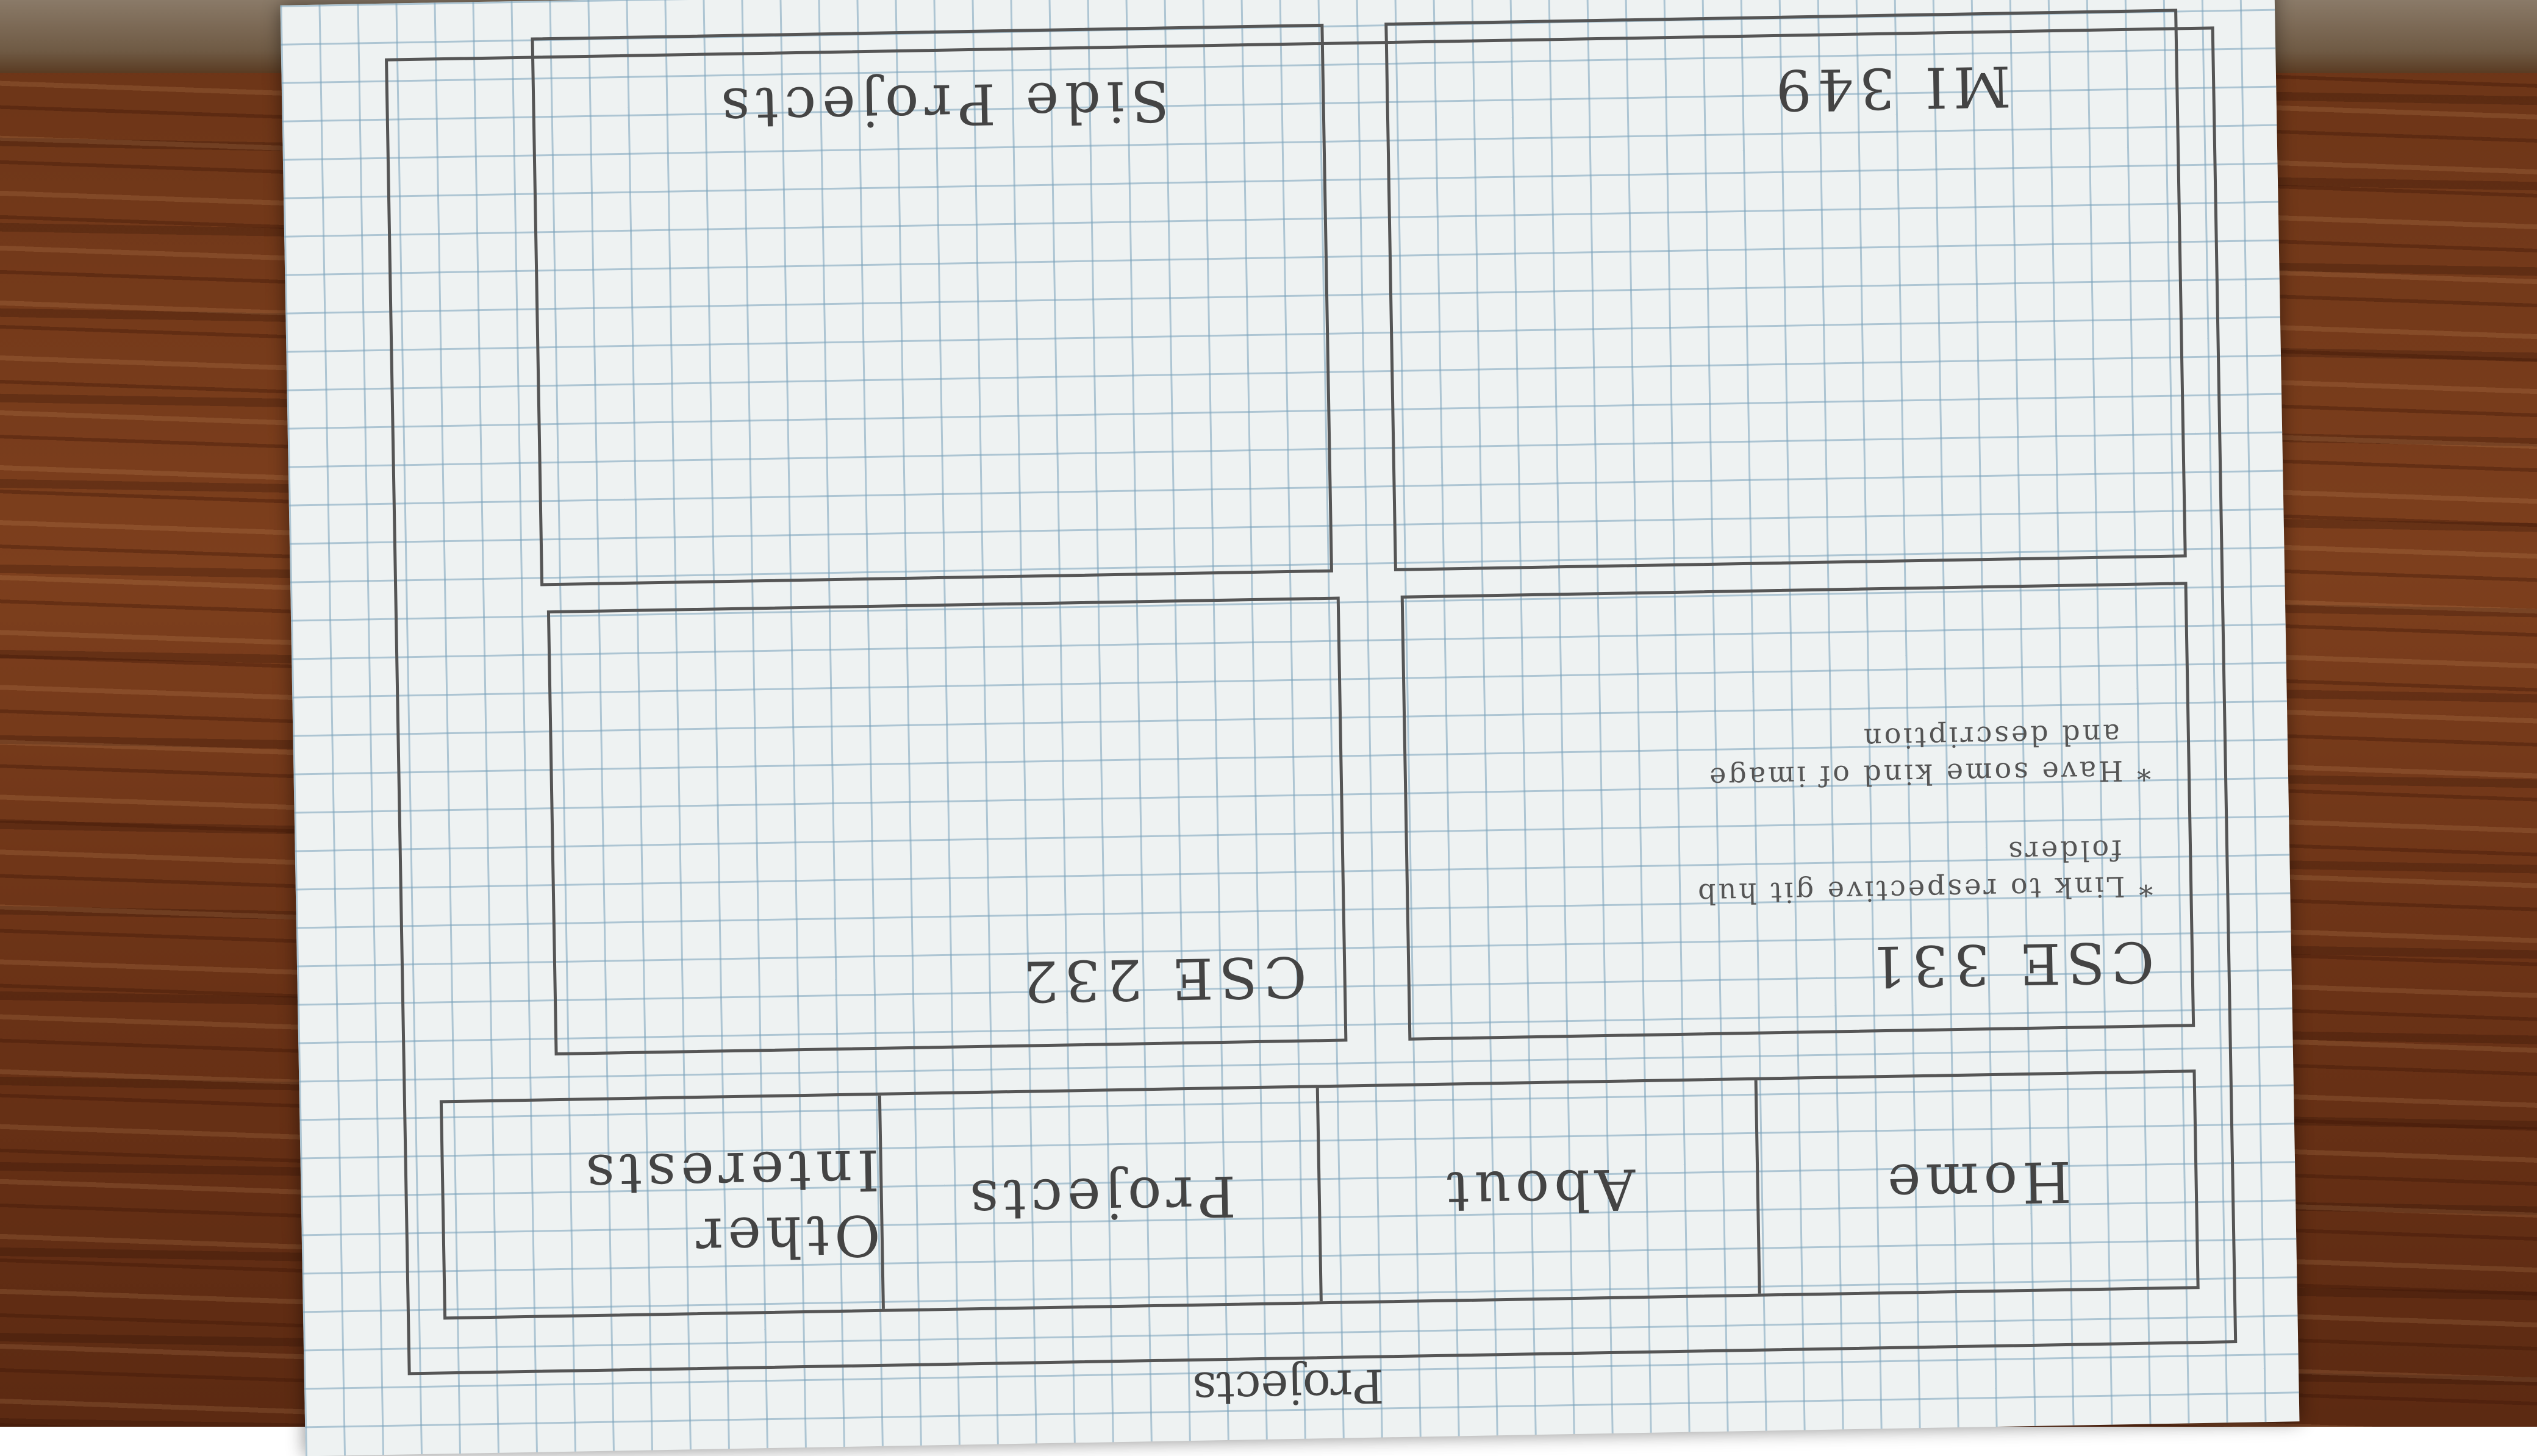 The height and width of the screenshot is (1456, 2537). Describe the element at coordinates (1990, 736) in the screenshot. I see `card-cse-331-note-4: and description` at that location.